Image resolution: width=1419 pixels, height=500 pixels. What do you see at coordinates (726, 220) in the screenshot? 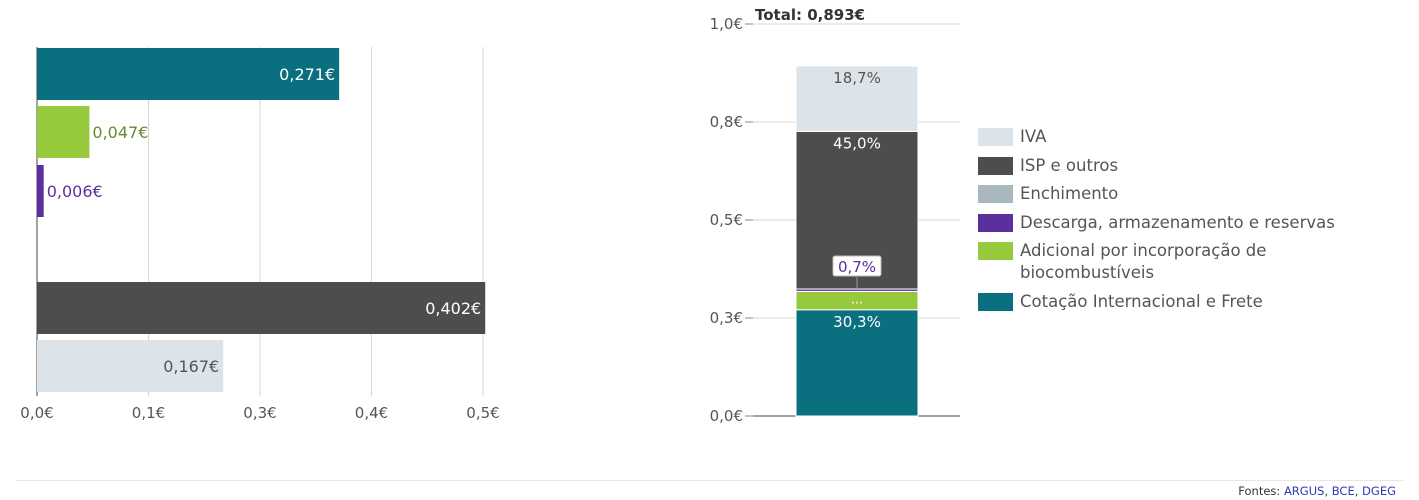
I see `y-tick-label: 0,5€` at bounding box center [726, 220].